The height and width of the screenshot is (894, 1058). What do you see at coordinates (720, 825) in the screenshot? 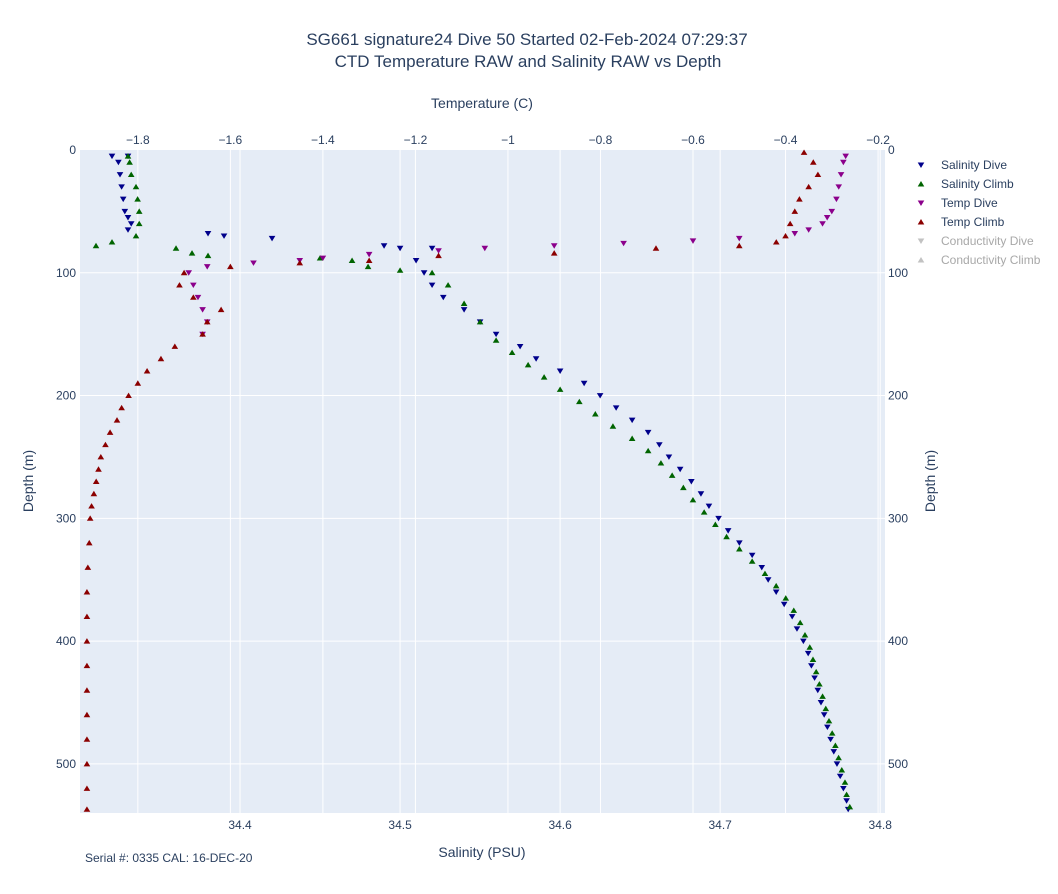
I see `salinity-tick-label: 34.7` at bounding box center [720, 825].